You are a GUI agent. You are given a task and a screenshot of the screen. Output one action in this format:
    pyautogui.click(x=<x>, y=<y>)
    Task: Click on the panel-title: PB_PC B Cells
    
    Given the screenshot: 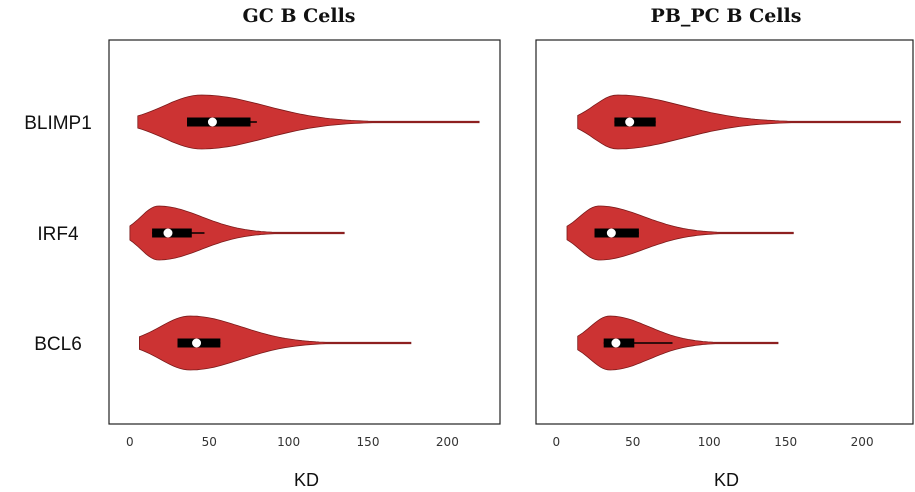 What is the action you would take?
    pyautogui.click(x=726, y=16)
    